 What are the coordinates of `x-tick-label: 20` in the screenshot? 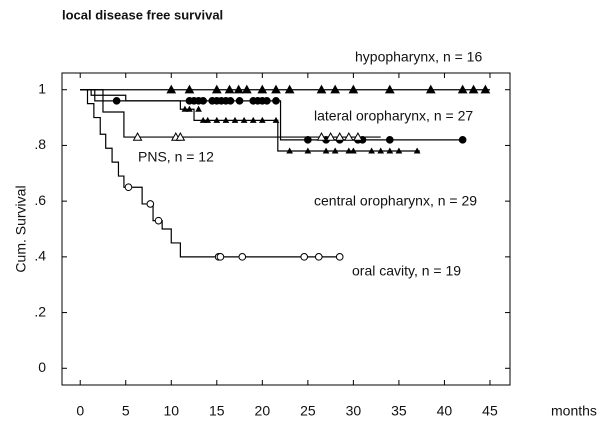 It's located at (263, 411).